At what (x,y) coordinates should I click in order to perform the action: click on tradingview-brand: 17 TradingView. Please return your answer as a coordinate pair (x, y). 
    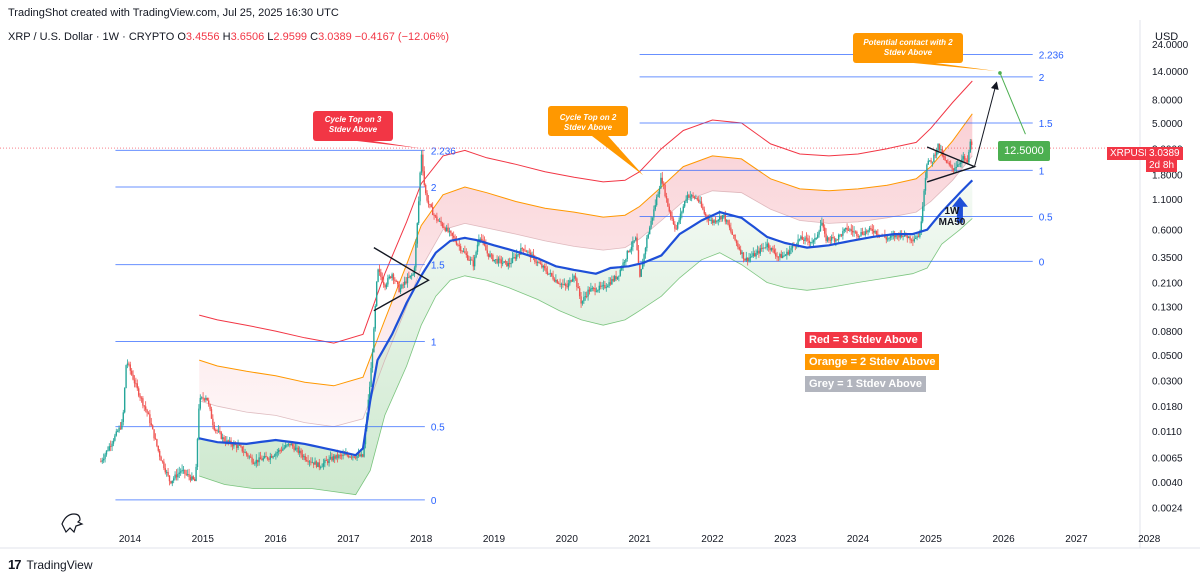
    Looking at the image, I should click on (50, 564).